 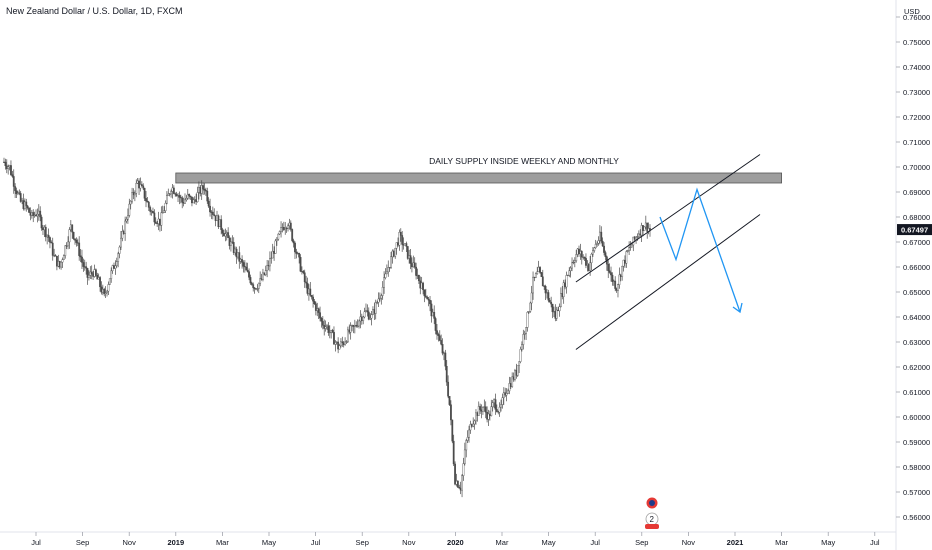 I want to click on time-tick-label: May, so click(x=549, y=542).